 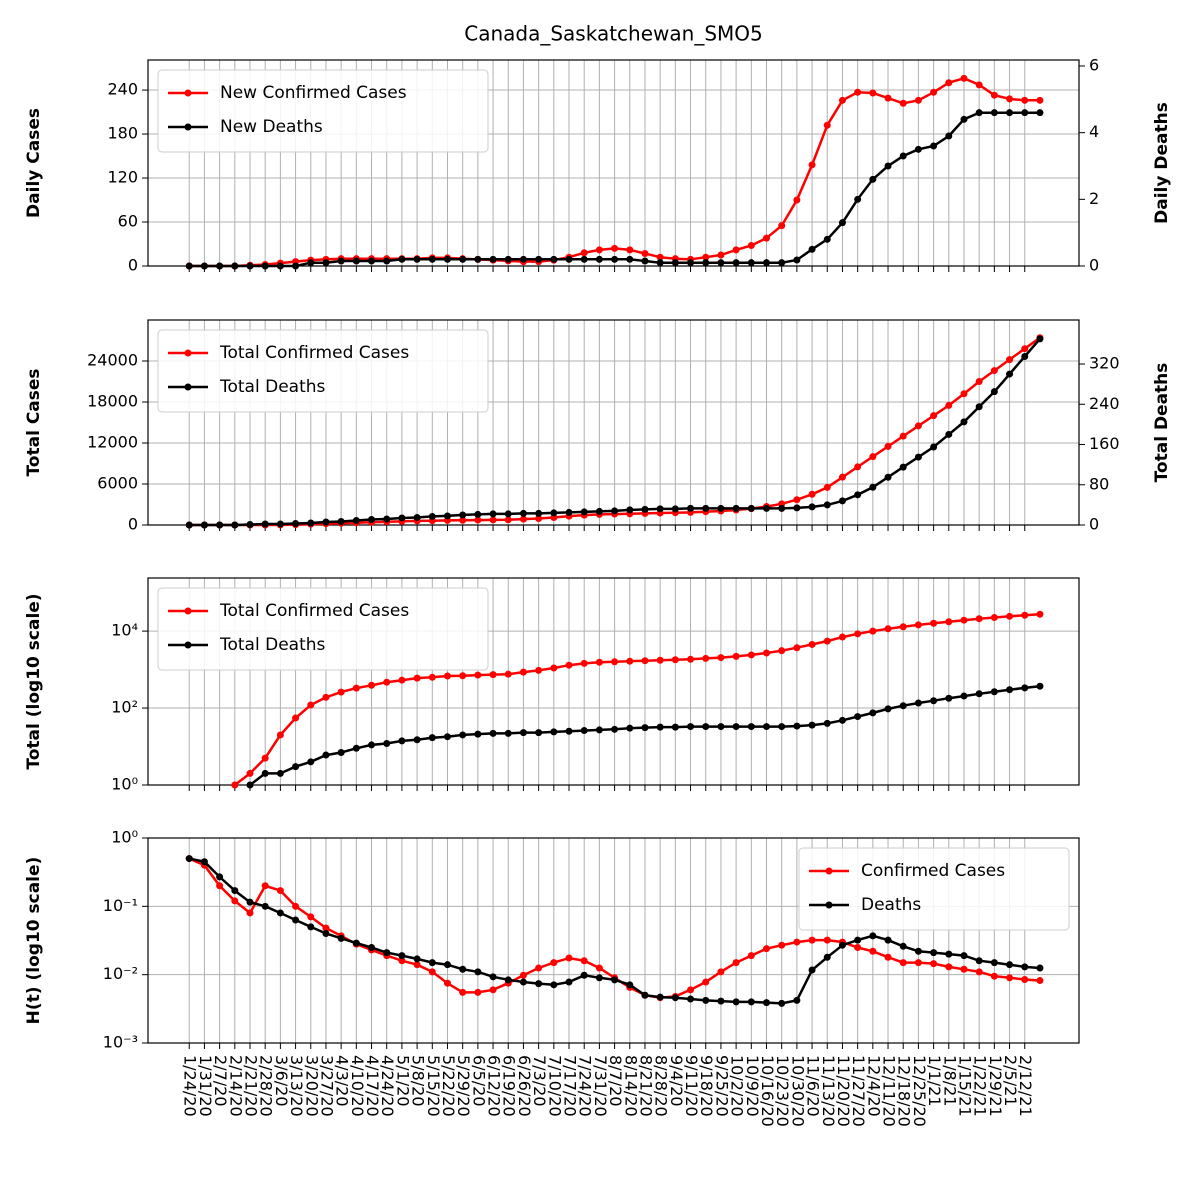 I want to click on legend-label: Confirmed Cases, so click(x=933, y=871).